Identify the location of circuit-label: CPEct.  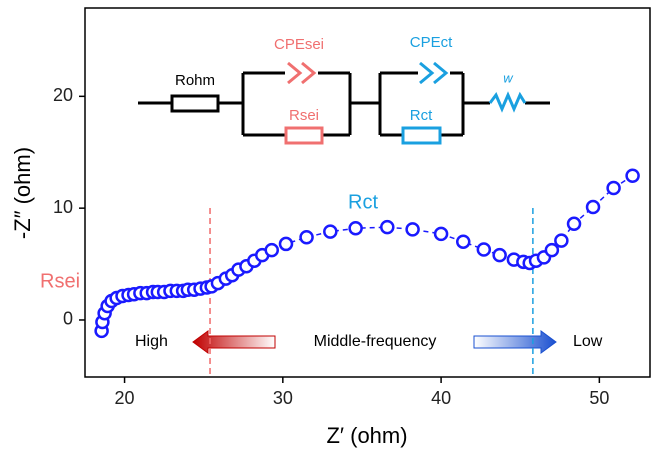
(431, 42).